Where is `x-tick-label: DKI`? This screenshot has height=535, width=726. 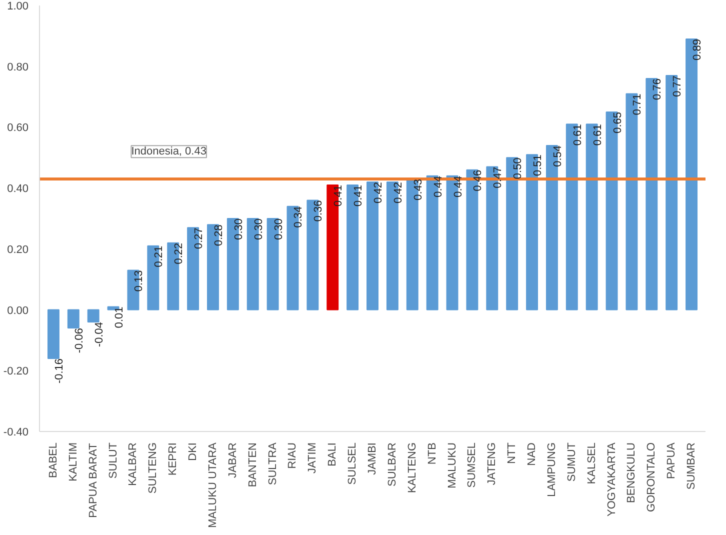
x-tick-label: DKI is located at coordinates (193, 451).